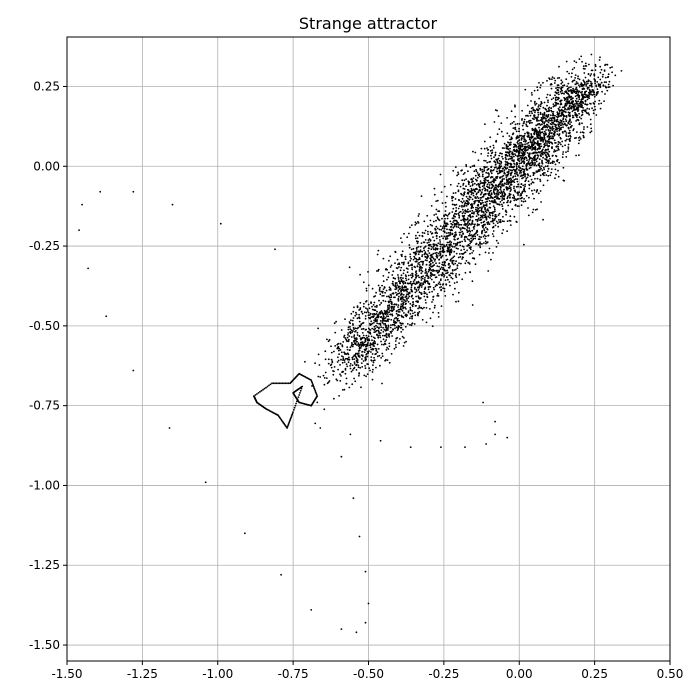  I want to click on y-tick-label: -1.25, so click(44, 565).